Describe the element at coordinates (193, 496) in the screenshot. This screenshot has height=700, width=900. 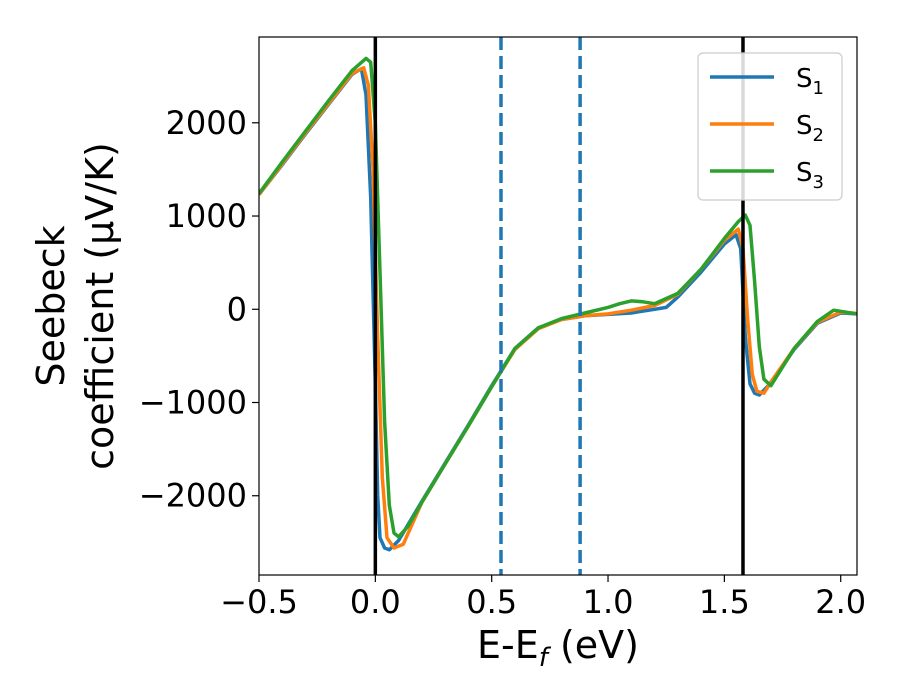
I see `y-tick-label: −2000` at that location.